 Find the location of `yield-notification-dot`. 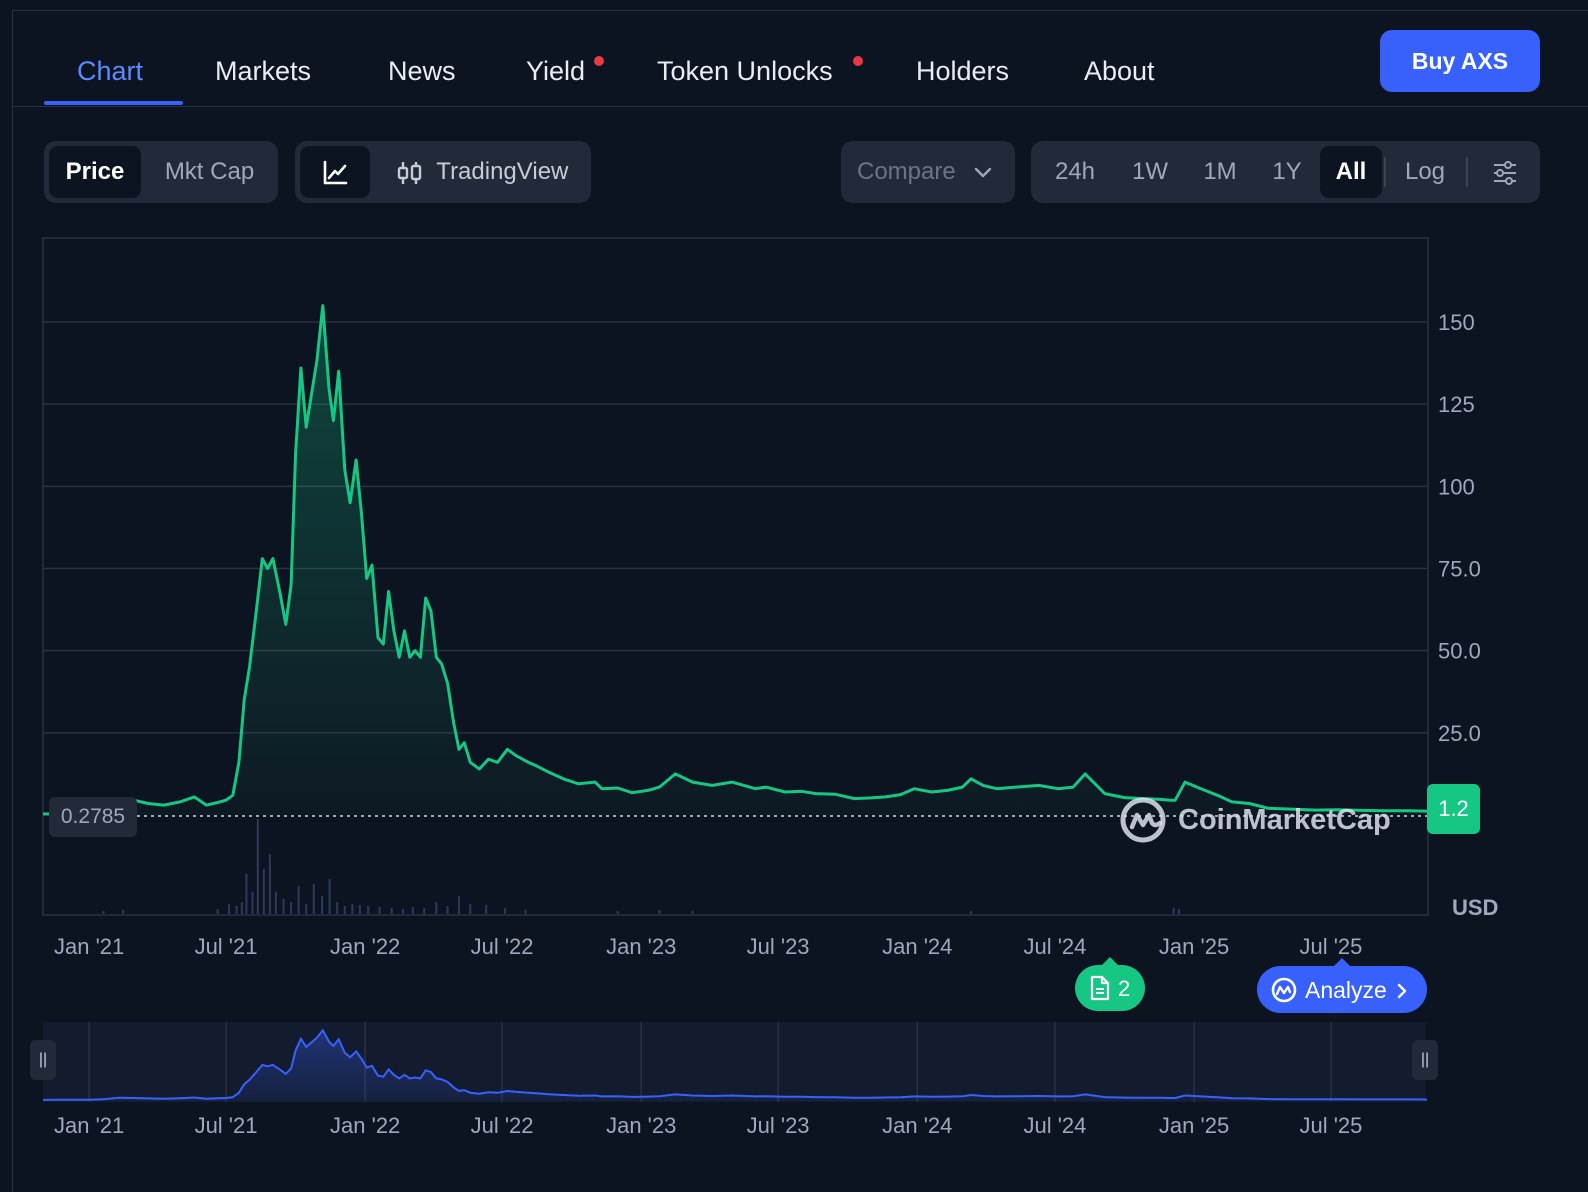

yield-notification-dot is located at coordinates (599, 61).